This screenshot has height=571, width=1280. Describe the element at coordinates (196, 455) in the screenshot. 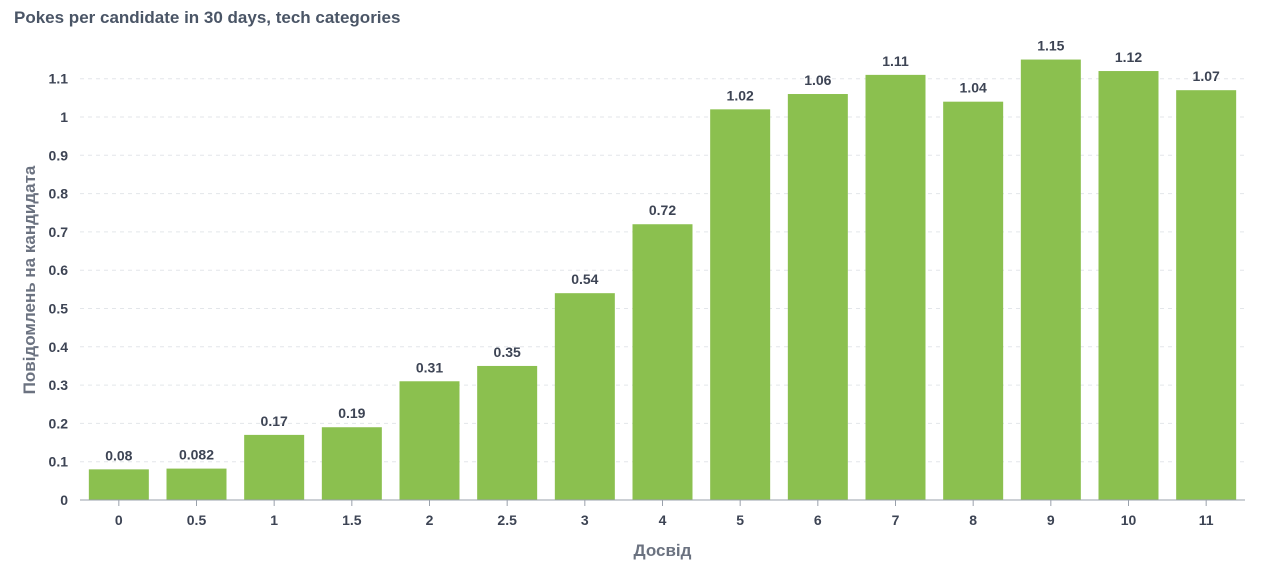

I see `data-label: 0.082` at that location.